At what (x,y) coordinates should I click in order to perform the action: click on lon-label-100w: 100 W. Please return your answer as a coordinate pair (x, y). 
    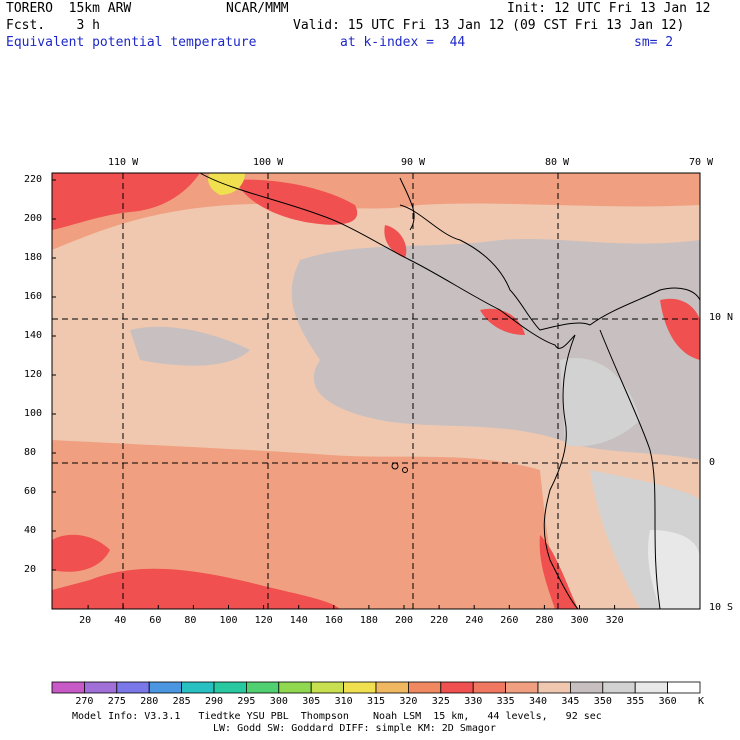
    Looking at the image, I should click on (268, 162).